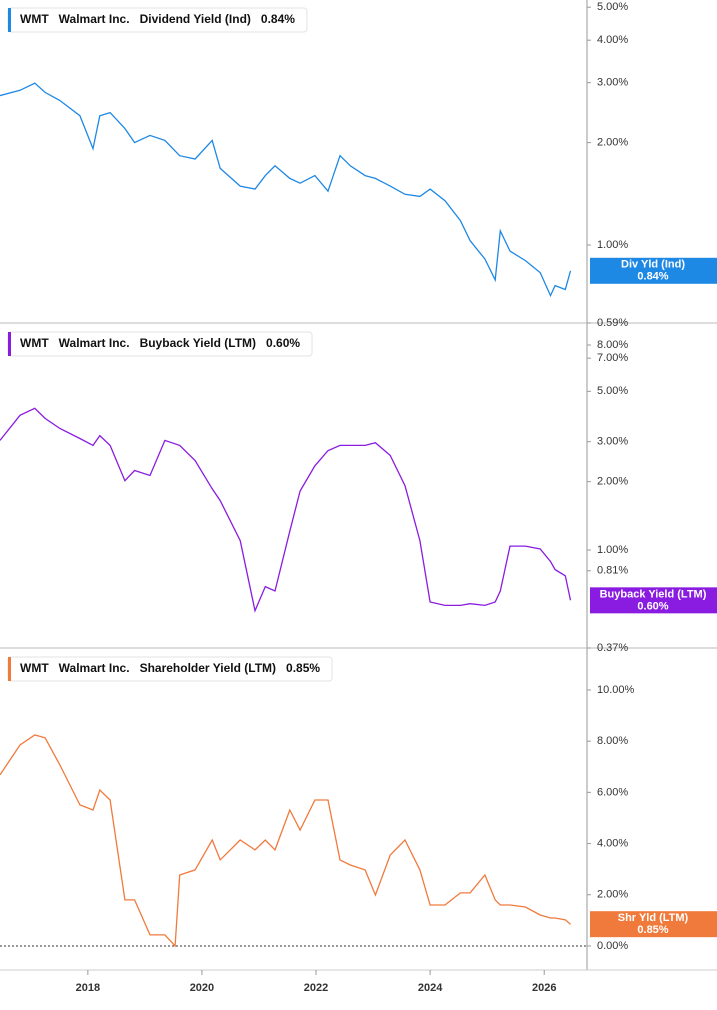  What do you see at coordinates (208, 668) in the screenshot?
I see `legend-metric: Shareholder Yield (LTM)` at bounding box center [208, 668].